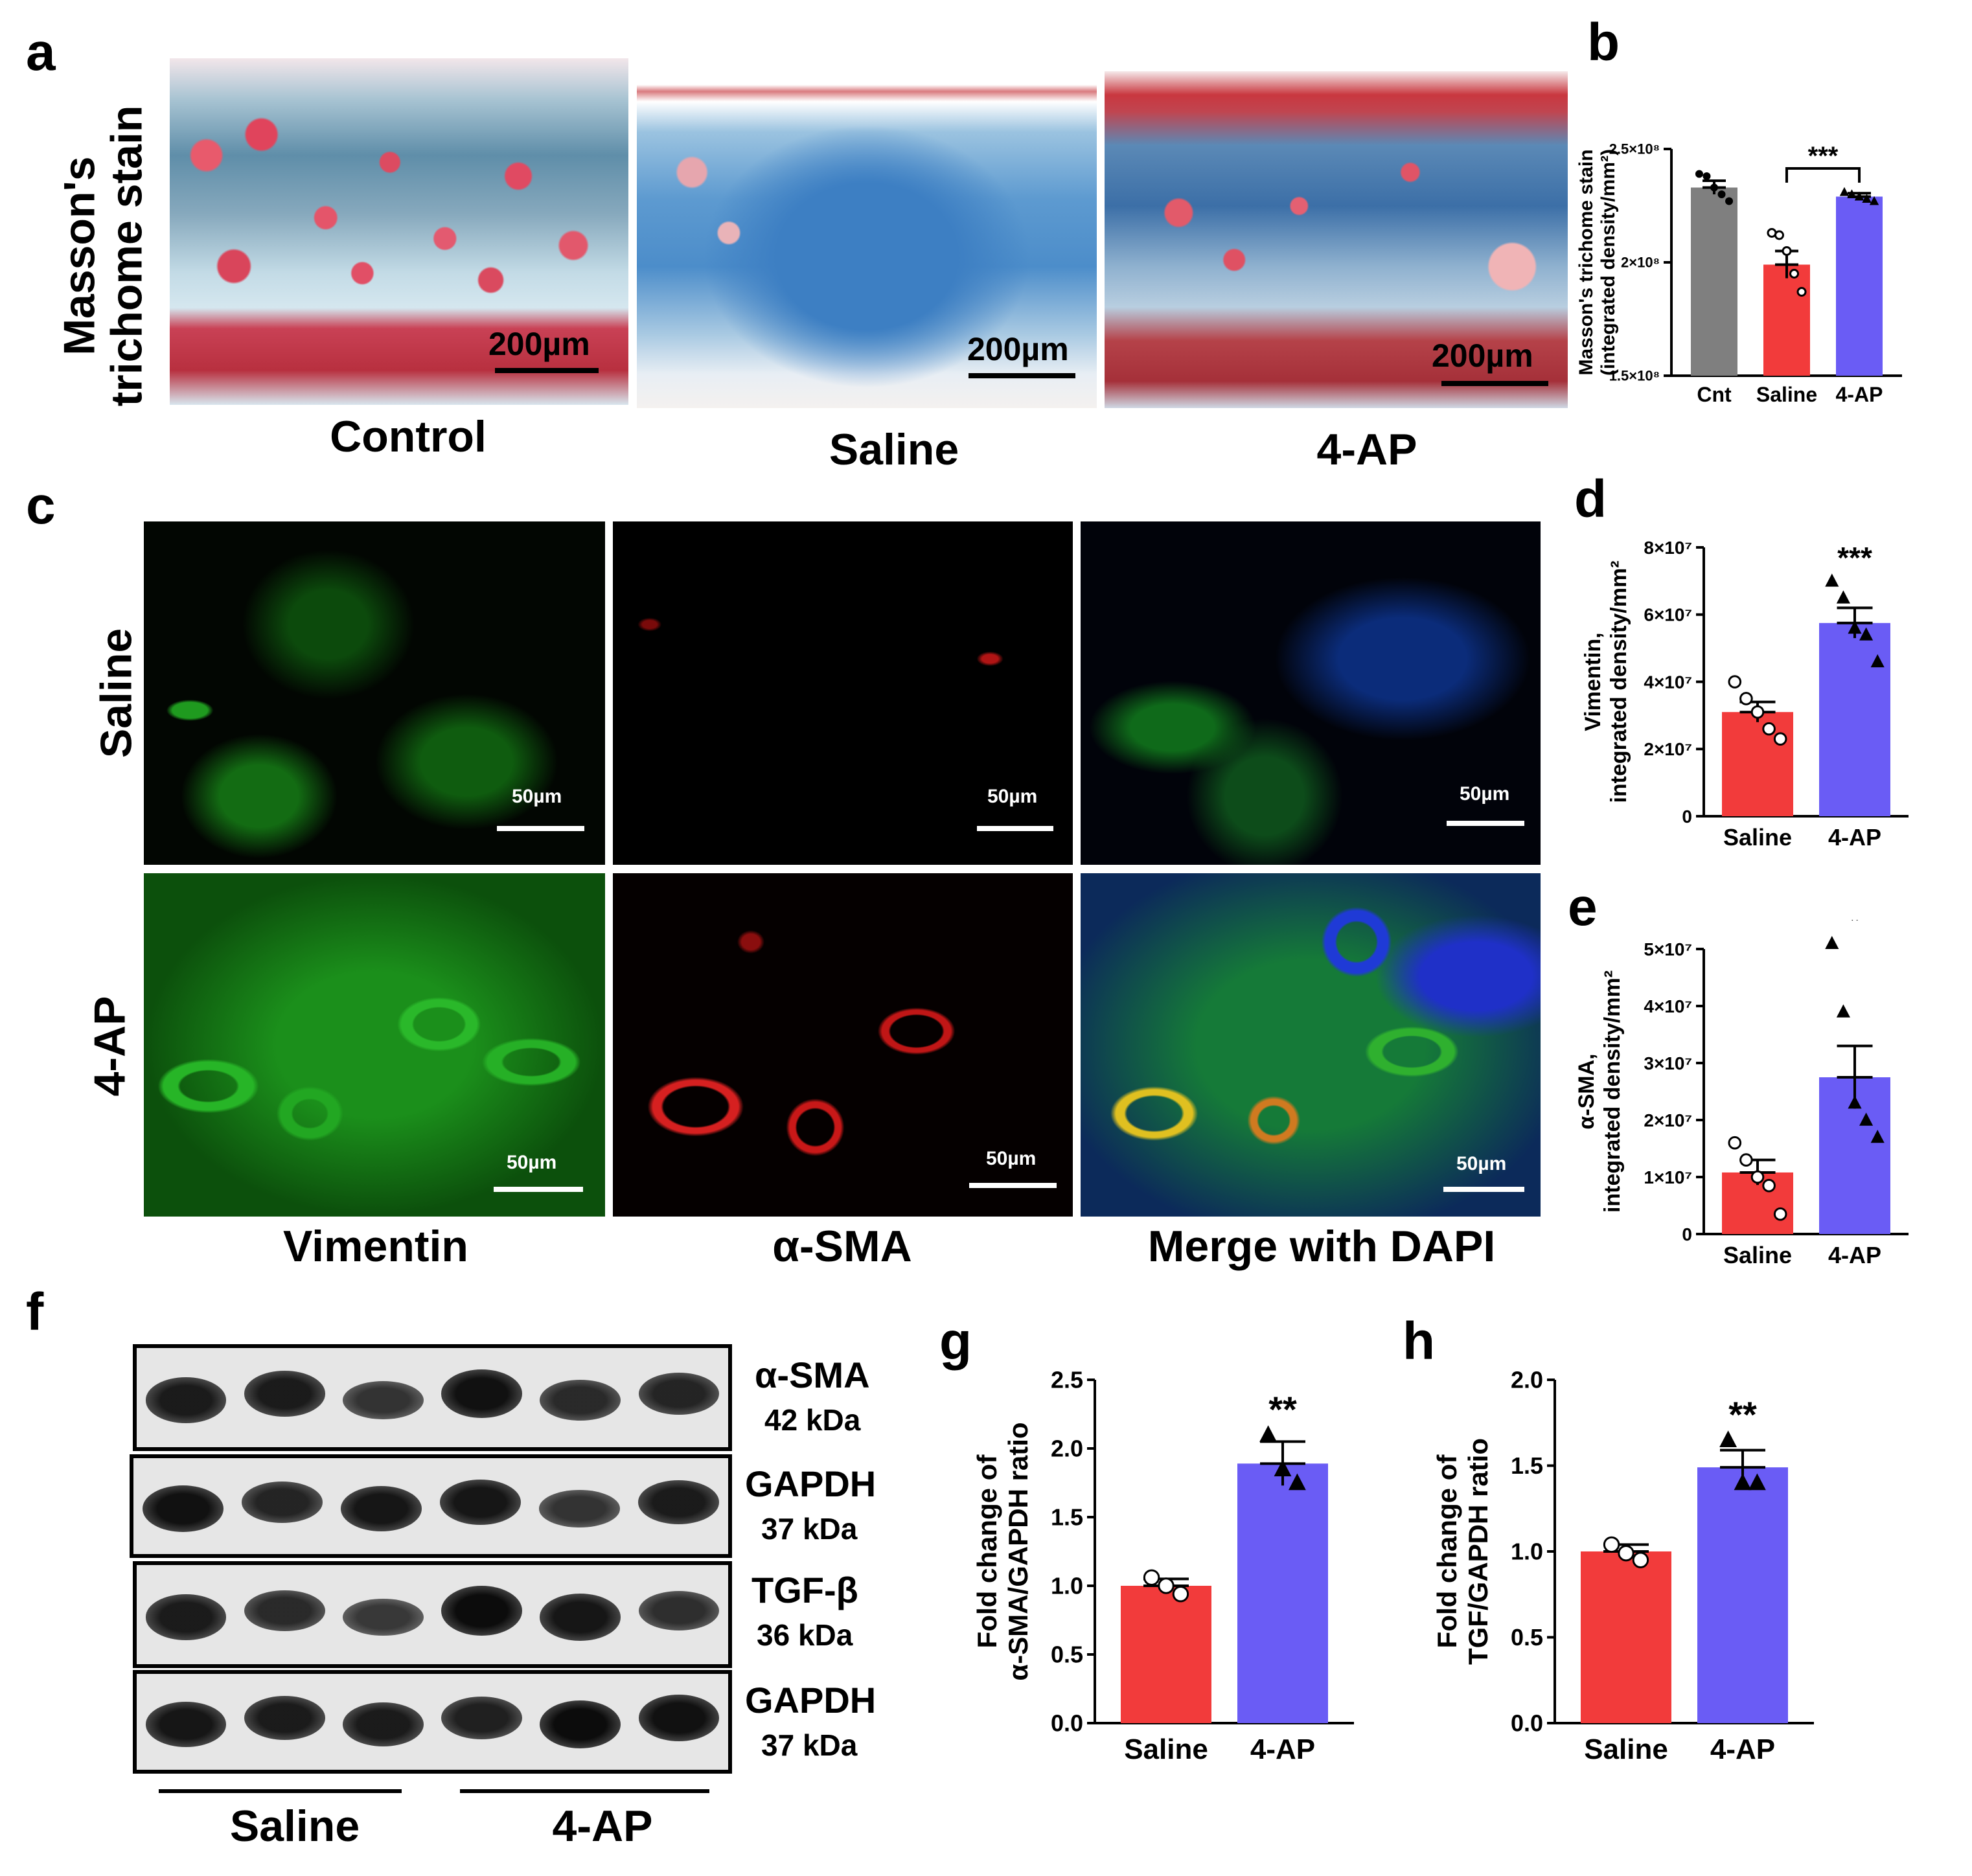 The height and width of the screenshot is (1876, 1972). What do you see at coordinates (103, 256) in the screenshot?
I see `masson-row-label: Masson's trichome stain` at bounding box center [103, 256].